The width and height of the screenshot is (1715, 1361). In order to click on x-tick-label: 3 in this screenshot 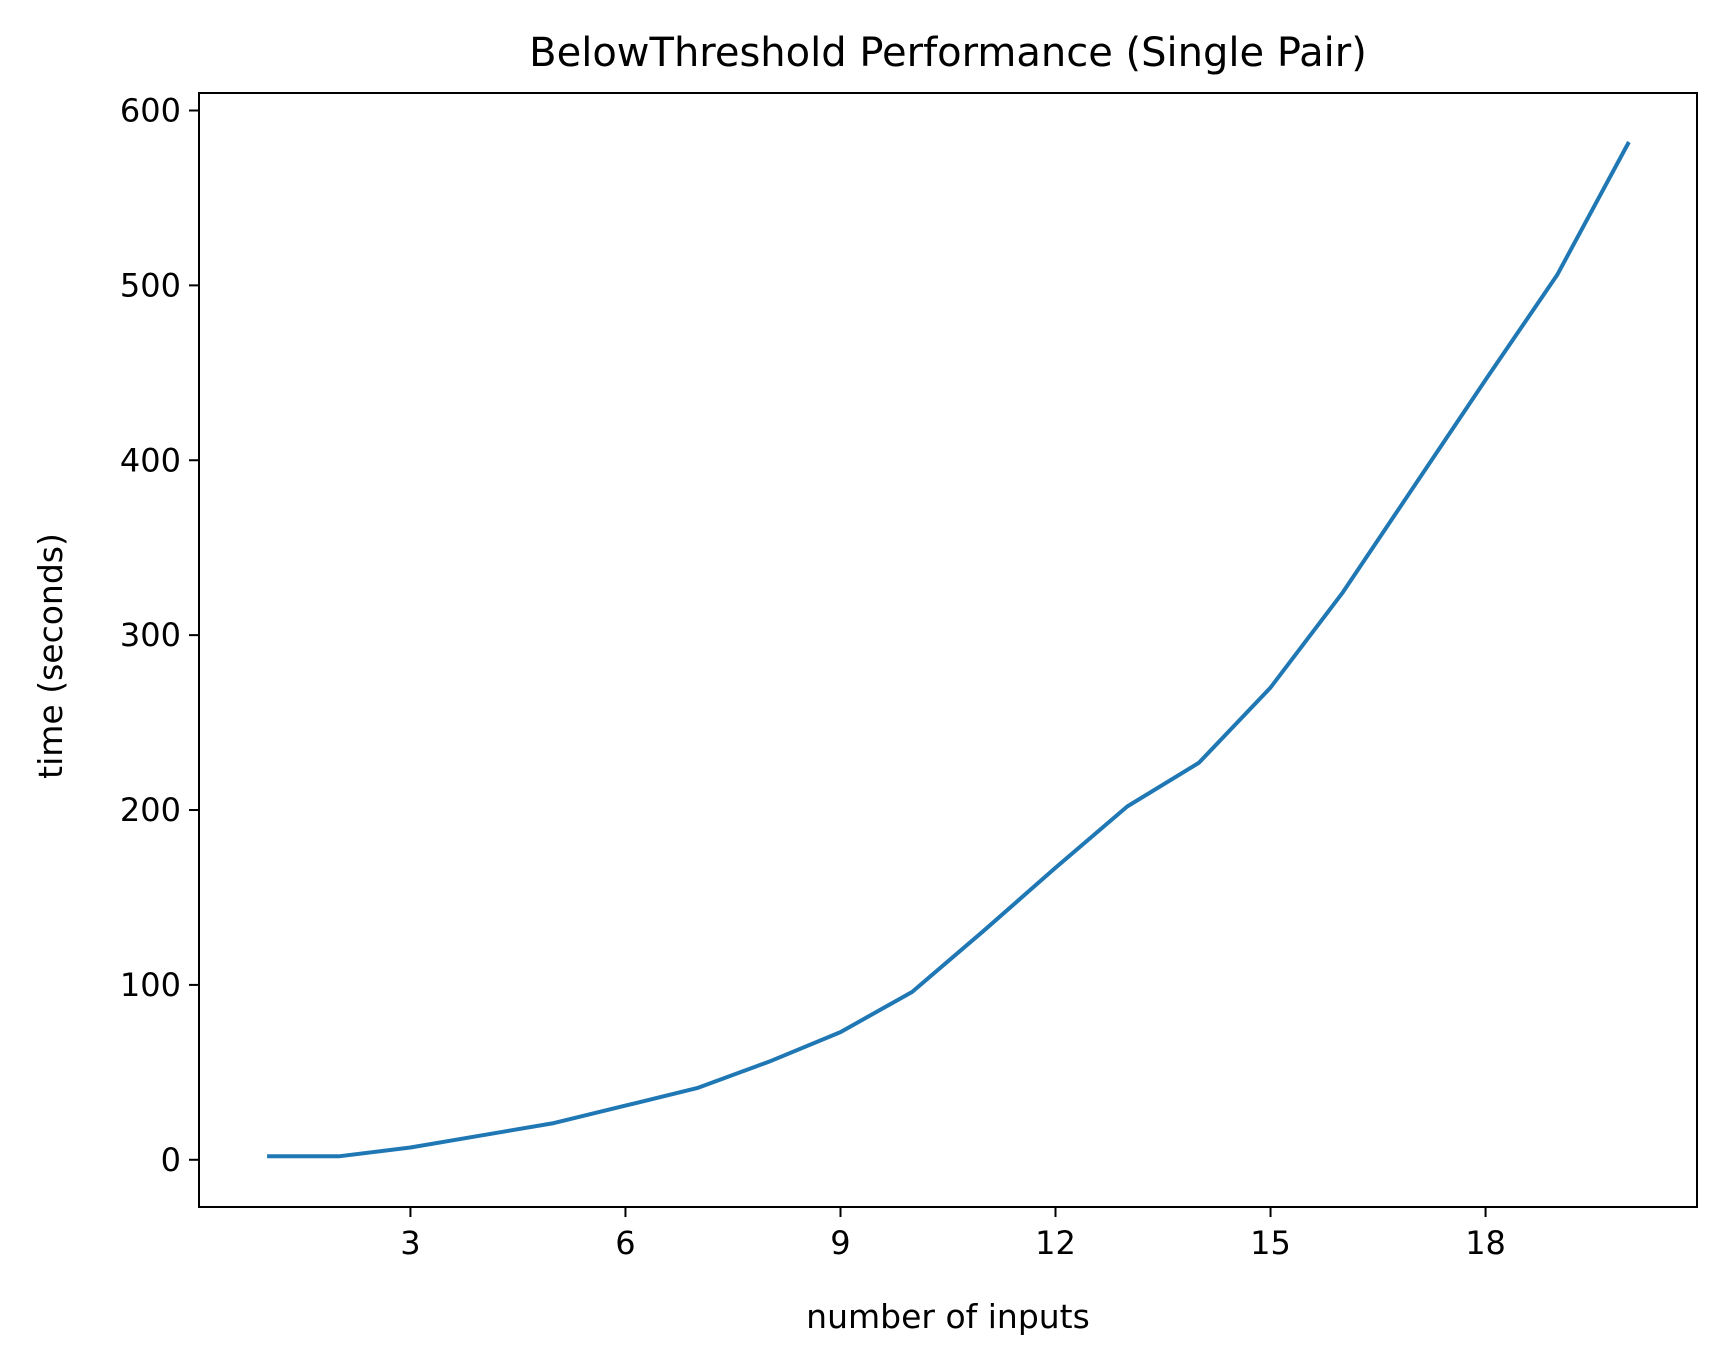, I will do `click(410, 1243)`.